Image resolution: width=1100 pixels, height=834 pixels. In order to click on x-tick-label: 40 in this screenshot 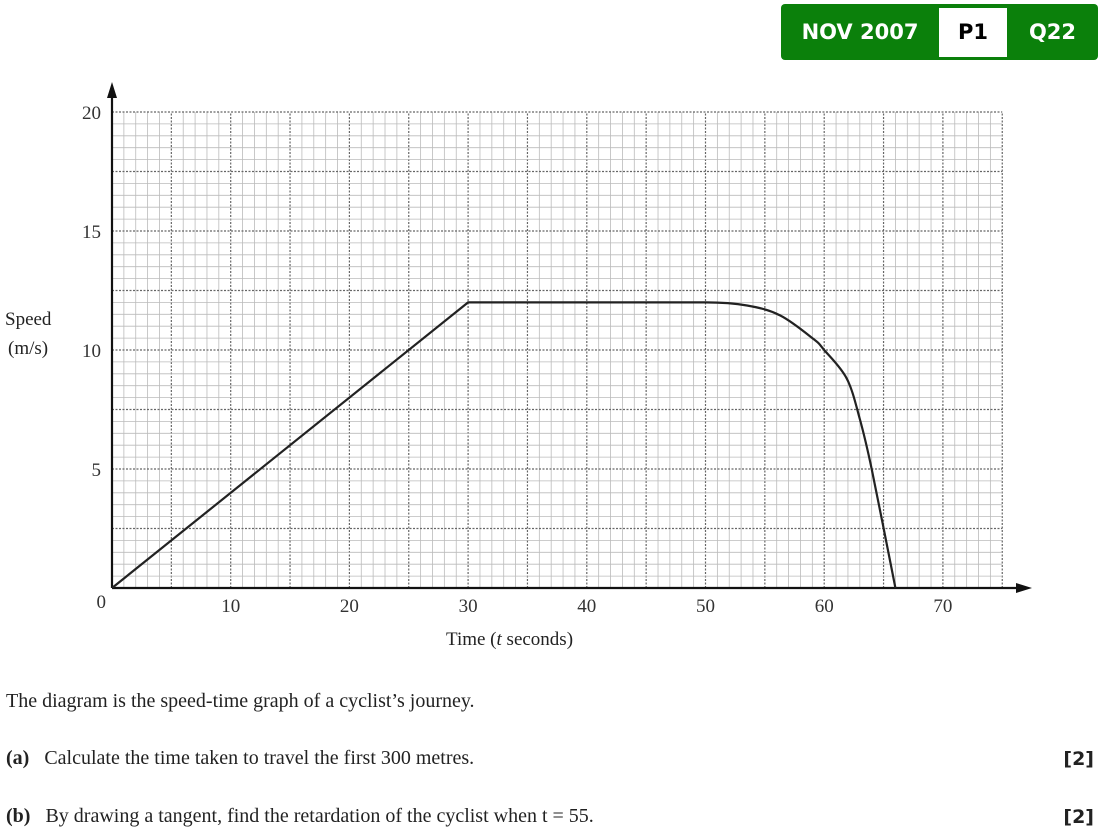, I will do `click(586, 606)`.